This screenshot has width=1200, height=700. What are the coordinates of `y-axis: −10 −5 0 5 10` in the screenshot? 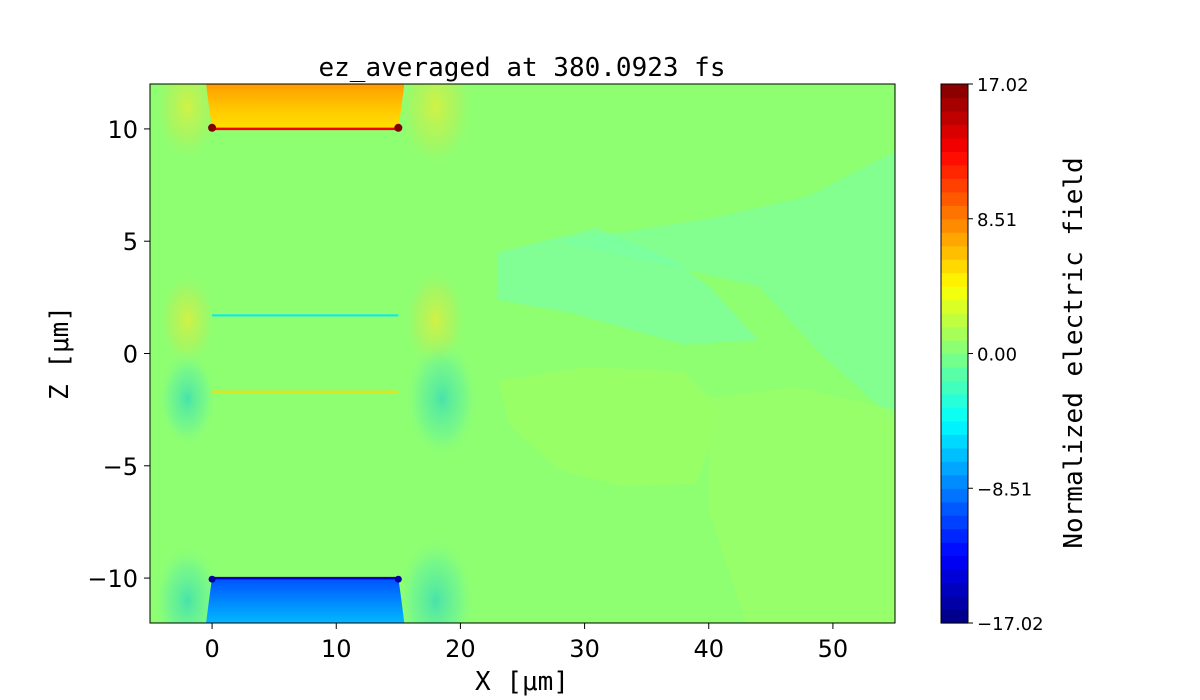 It's located at (118, 354).